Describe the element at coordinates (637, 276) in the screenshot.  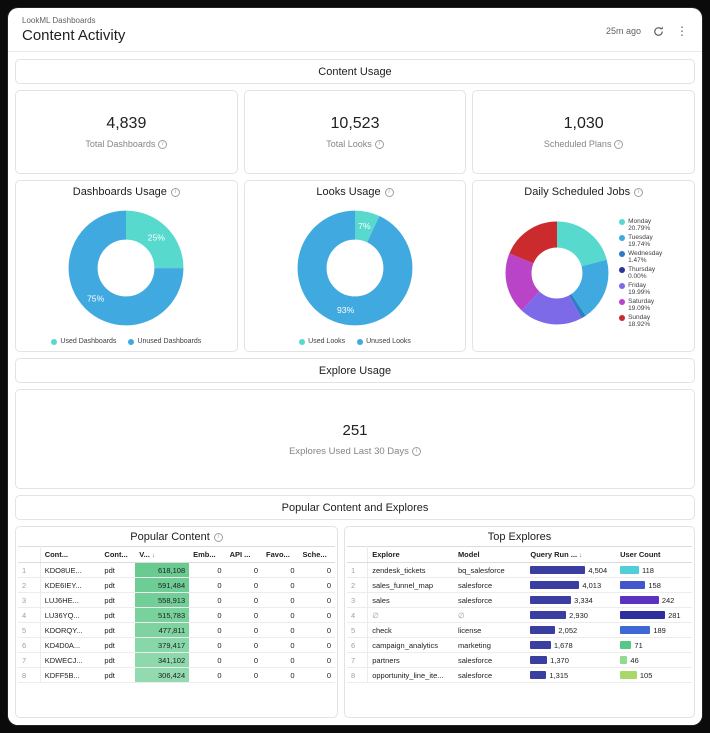
I see `legend-percent: 0.00%` at that location.